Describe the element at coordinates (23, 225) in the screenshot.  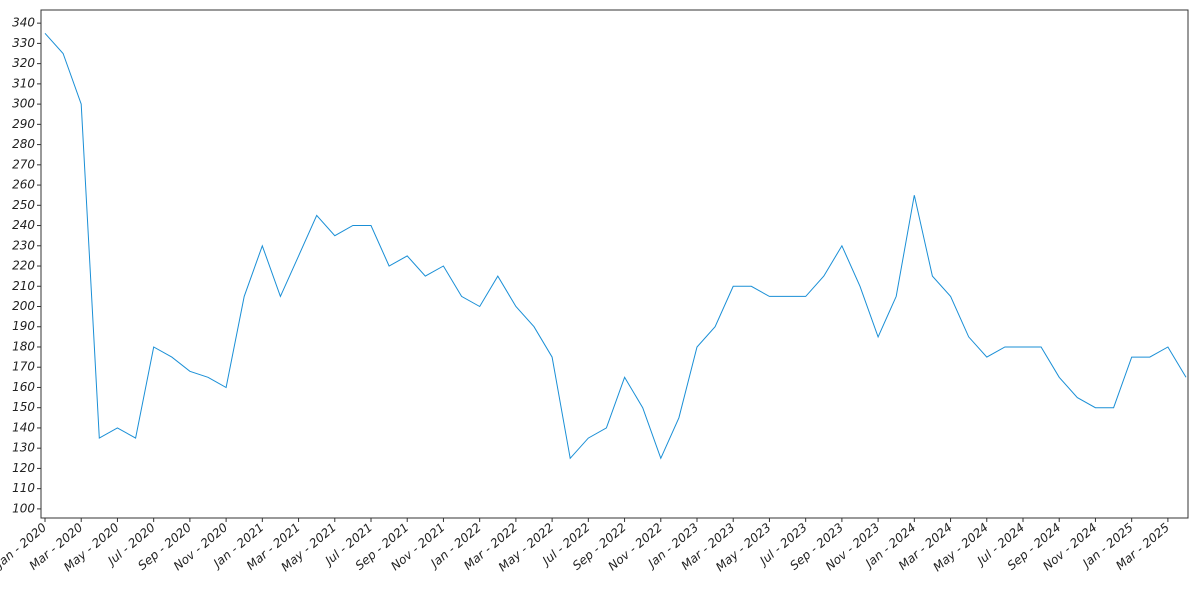
I see `y-tick-label: 240` at that location.